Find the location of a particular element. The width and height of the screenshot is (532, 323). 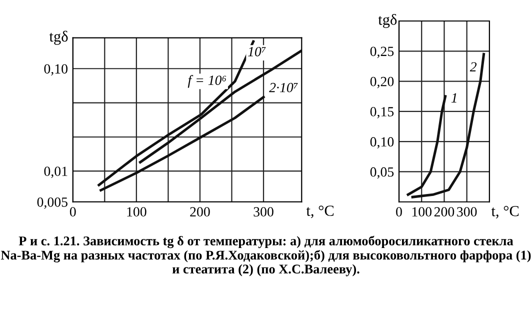

text: Р и с. 1.21. Зависимость tg δ от температуры: а) для алюмоборосиликатного стекла Na-Ba-Mg на разных частотах (по Р.Я.Ходаковской);б) для высоковольтного фарфора (1) и стеатита (2) (по Х.С.Валееву). is located at coordinates (265, 256).